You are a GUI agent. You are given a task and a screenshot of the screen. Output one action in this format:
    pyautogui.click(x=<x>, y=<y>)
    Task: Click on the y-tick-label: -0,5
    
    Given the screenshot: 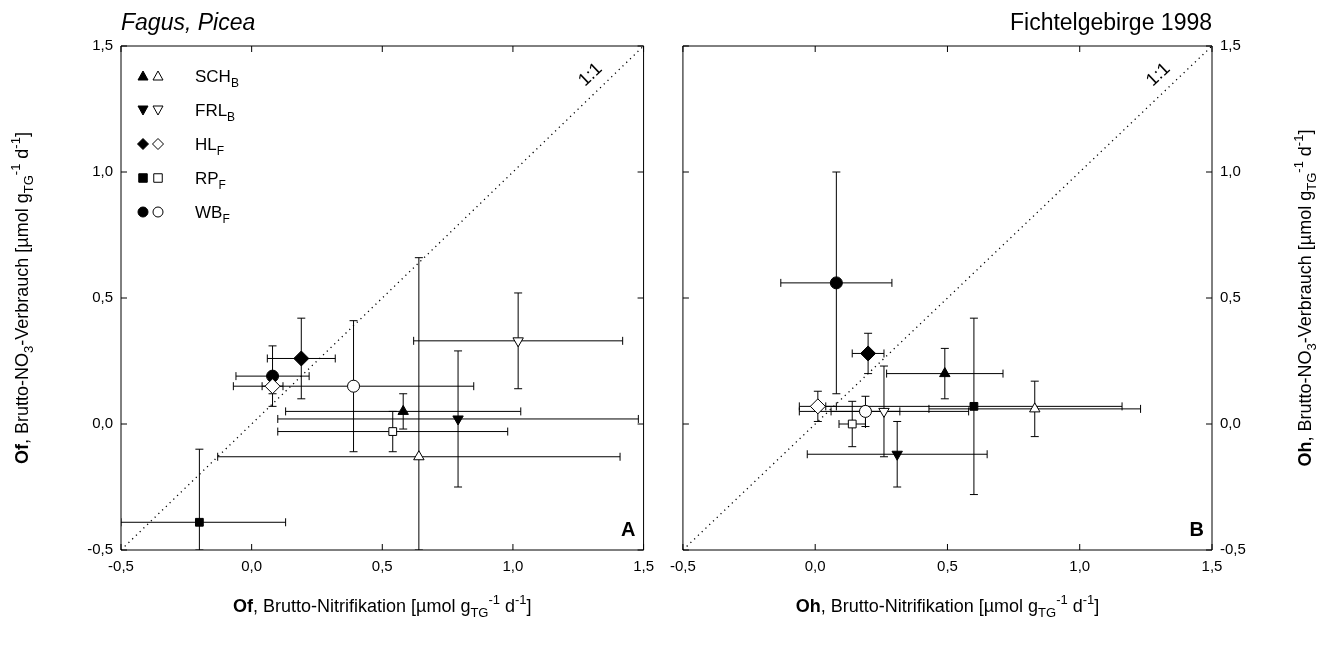 What is the action you would take?
    pyautogui.click(x=100, y=549)
    